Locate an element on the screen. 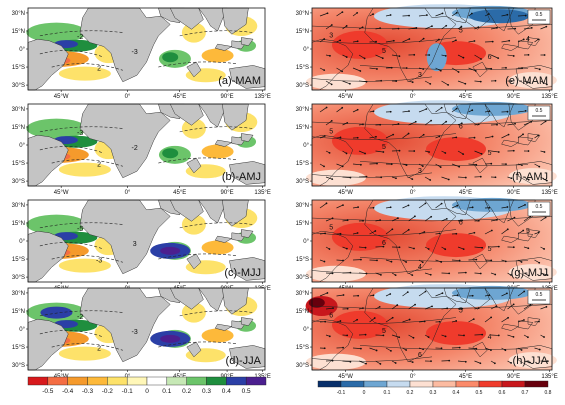  land-mass is located at coordinates (194, 165).